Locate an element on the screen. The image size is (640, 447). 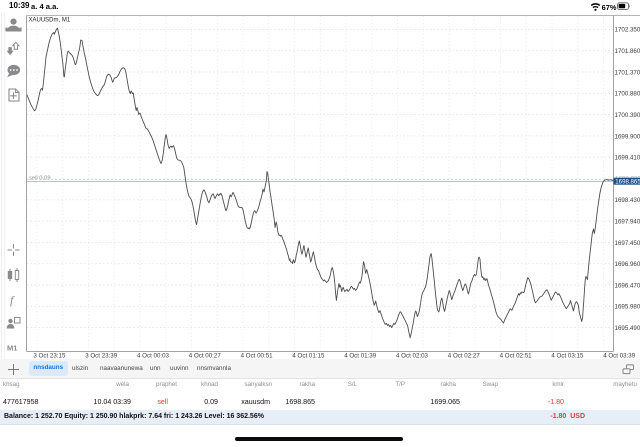
svg-text: 1698.430 is located at coordinates (627, 200).